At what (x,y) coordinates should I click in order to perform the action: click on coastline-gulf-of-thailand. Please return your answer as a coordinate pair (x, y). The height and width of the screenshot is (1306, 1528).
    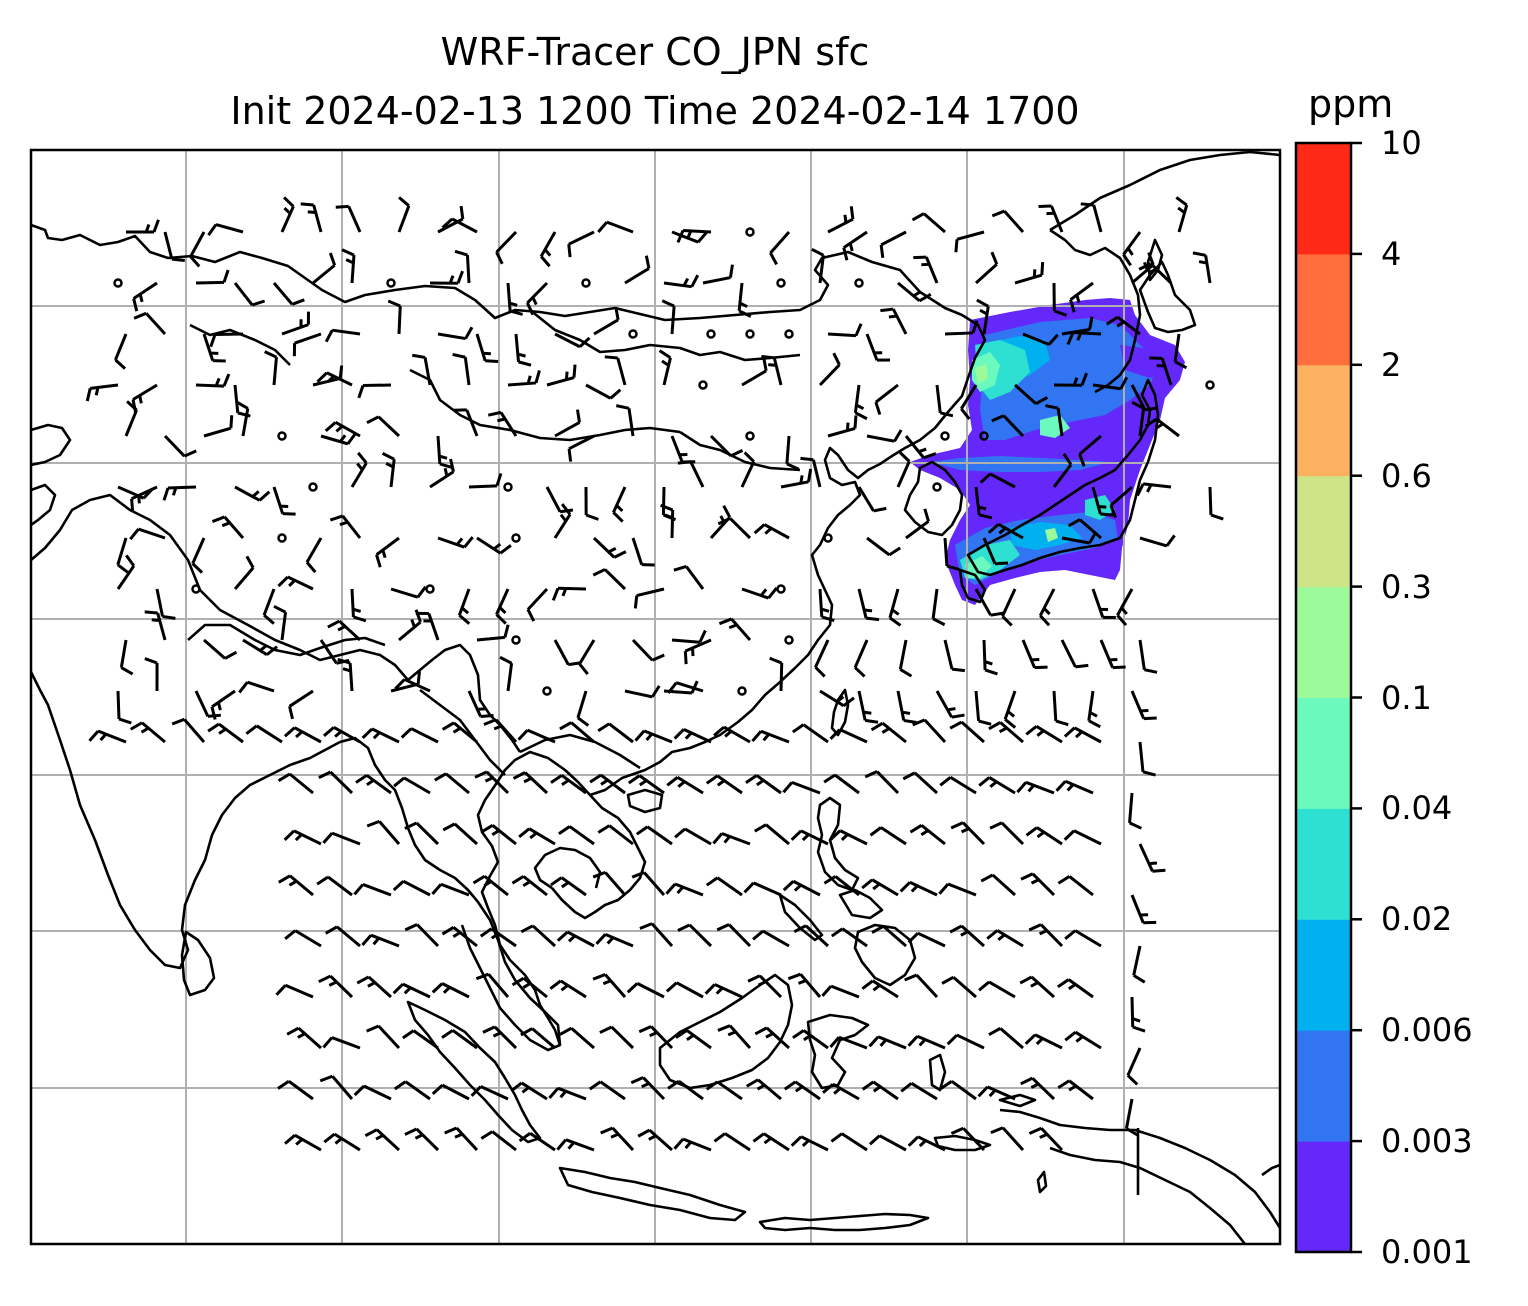
    Looking at the image, I should click on (567, 868).